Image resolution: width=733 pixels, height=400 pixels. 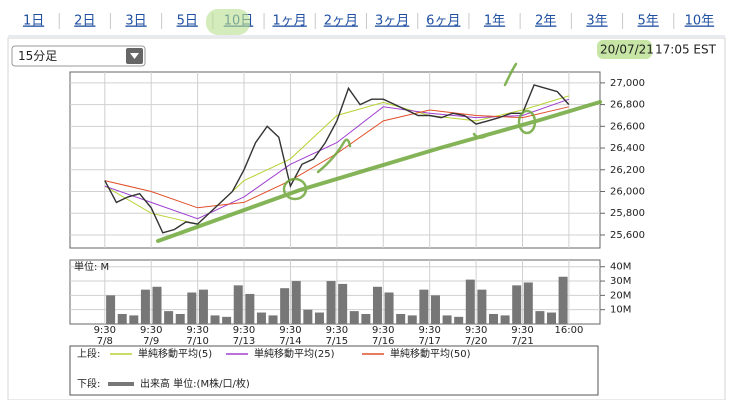 What do you see at coordinates (620, 295) in the screenshot?
I see `y-tick-label: 20M` at bounding box center [620, 295].